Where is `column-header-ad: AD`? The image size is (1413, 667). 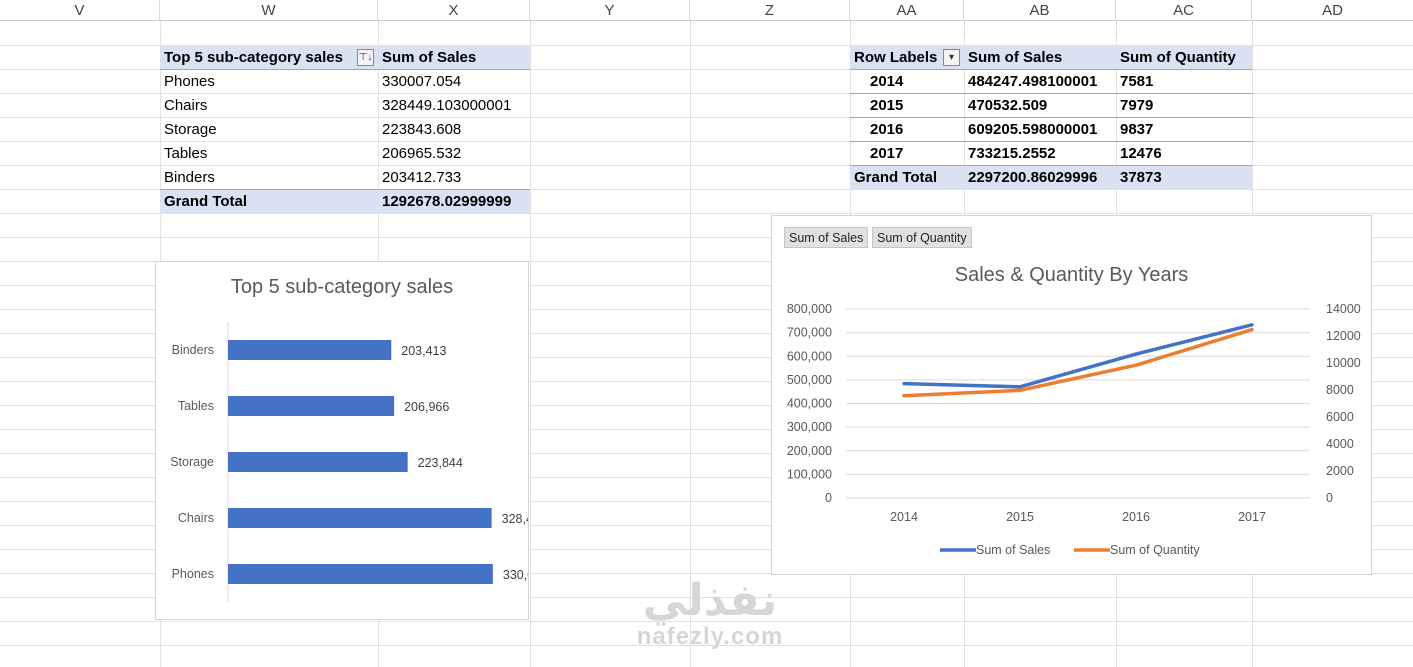
column-header-ad: AD is located at coordinates (1332, 10).